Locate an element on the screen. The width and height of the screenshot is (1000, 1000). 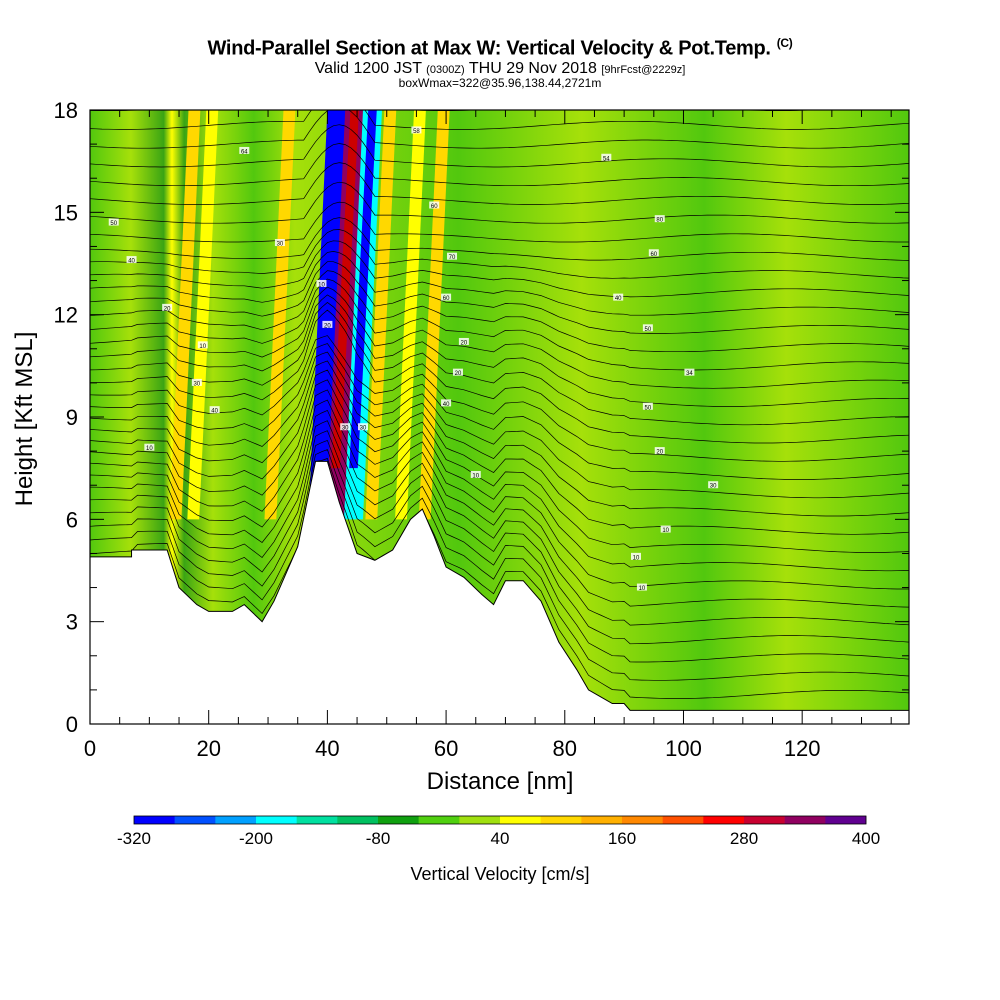
theta-label: 80 is located at coordinates (659, 219).